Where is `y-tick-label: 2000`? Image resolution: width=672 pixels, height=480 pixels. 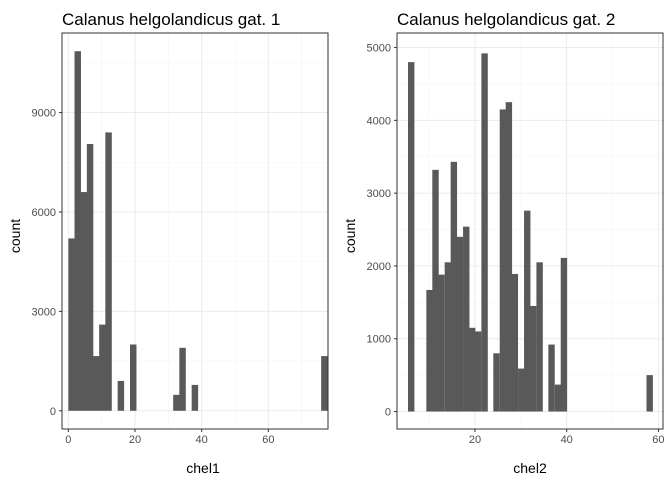
y-tick-label: 2000 is located at coordinates (379, 267).